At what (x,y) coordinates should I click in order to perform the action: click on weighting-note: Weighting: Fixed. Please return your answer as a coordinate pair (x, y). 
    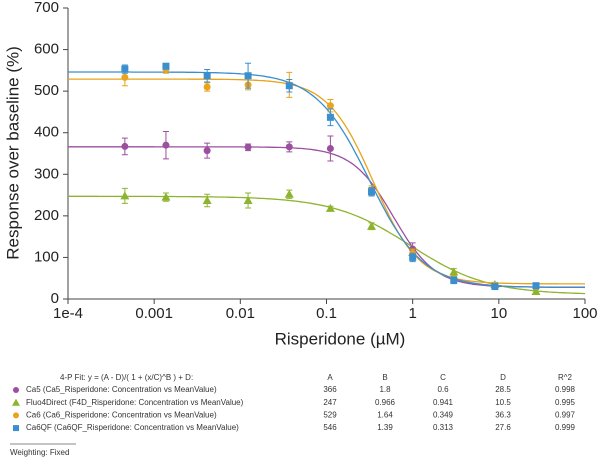
    Looking at the image, I should click on (39, 452).